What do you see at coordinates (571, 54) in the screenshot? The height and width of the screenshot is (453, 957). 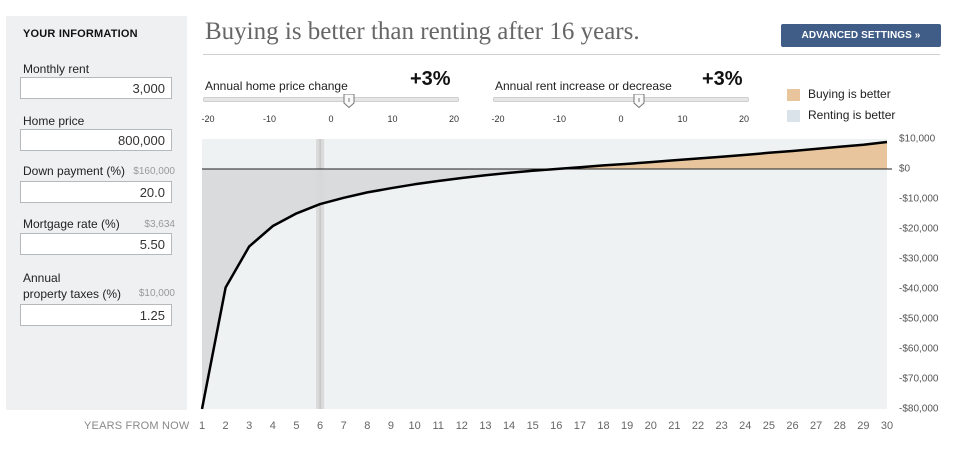 I see `headline-divider` at bounding box center [571, 54].